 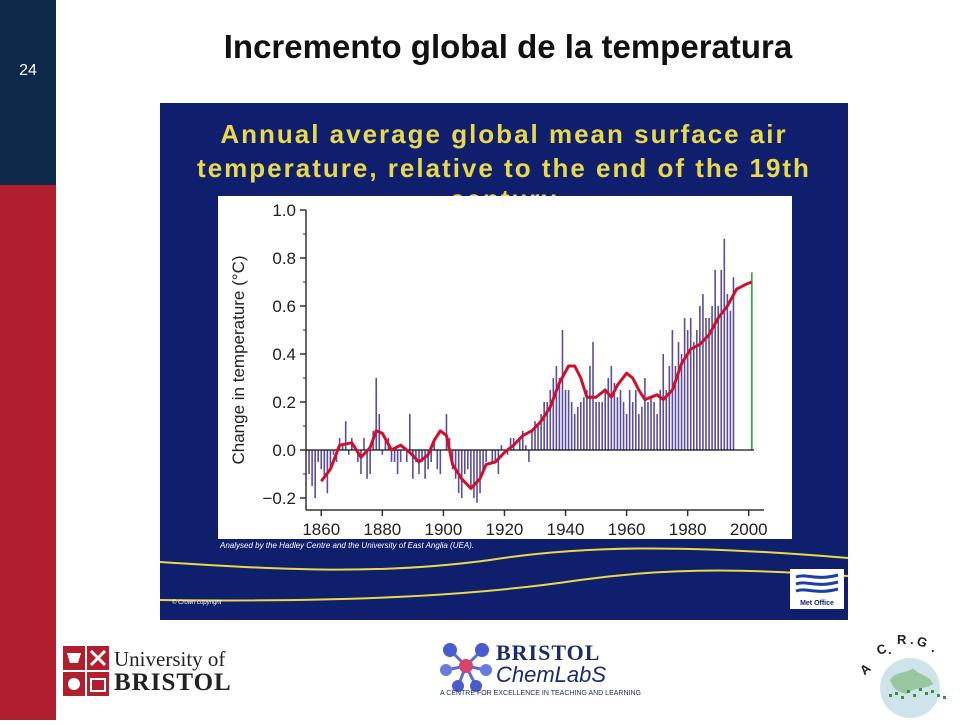 What do you see at coordinates (279, 498) in the screenshot?
I see `y-tick-label: −0.2` at bounding box center [279, 498].